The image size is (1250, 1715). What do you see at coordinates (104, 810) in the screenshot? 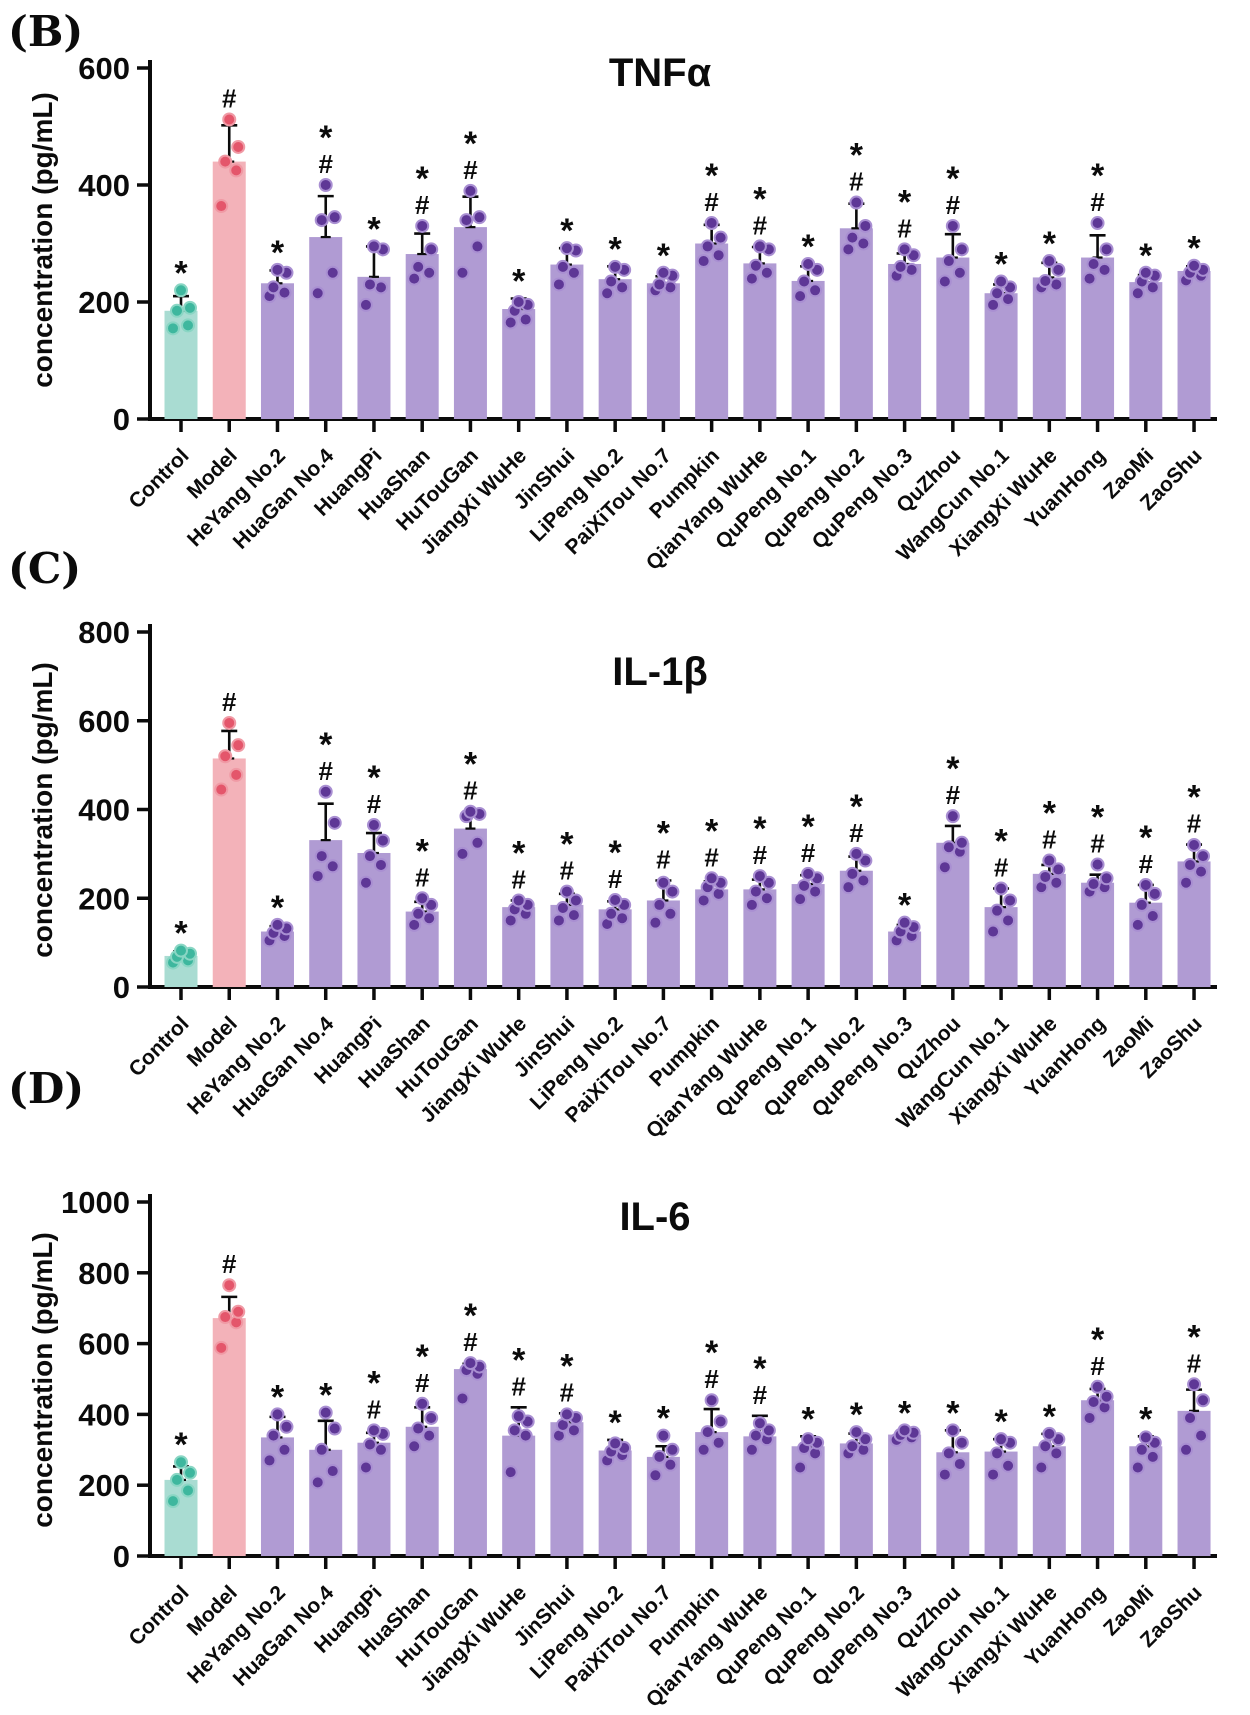
I see `y-tick-label: 400` at bounding box center [104, 810].